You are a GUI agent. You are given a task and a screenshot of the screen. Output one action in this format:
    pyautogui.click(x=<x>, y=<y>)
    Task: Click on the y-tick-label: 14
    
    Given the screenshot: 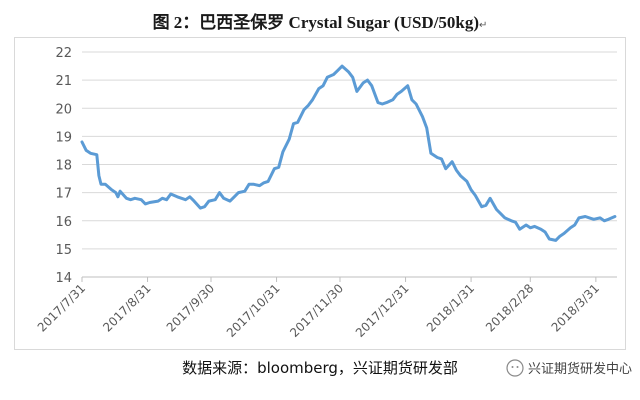 What is the action you would take?
    pyautogui.click(x=63, y=278)
    